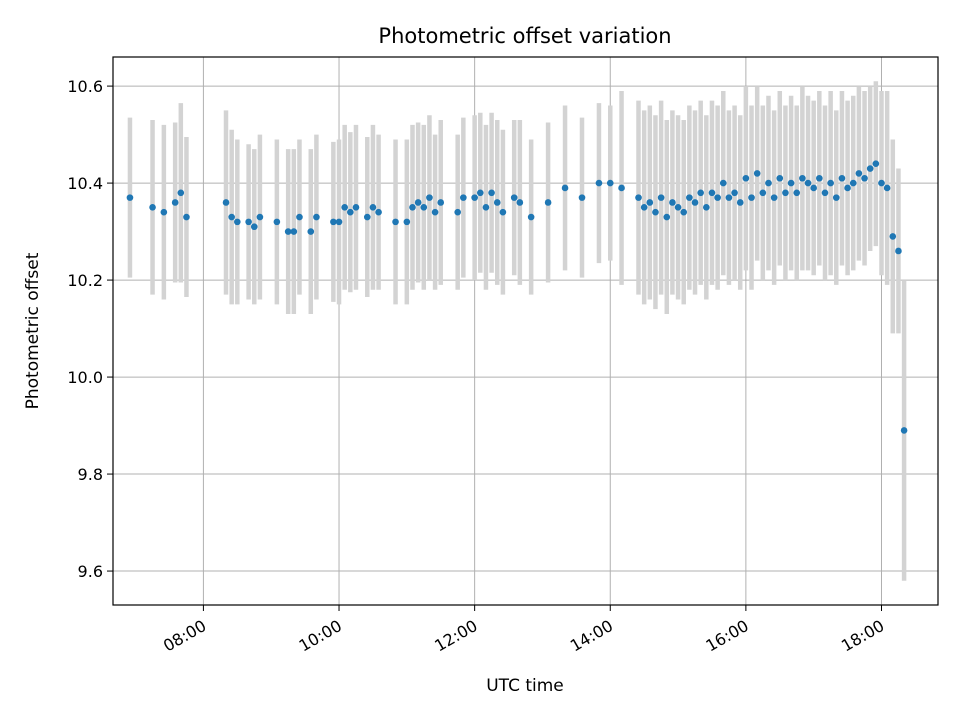 Image resolution: width=960 pixels, height=720 pixels. Describe the element at coordinates (90, 474) in the screenshot. I see `y-tick-label: 9.8` at that location.